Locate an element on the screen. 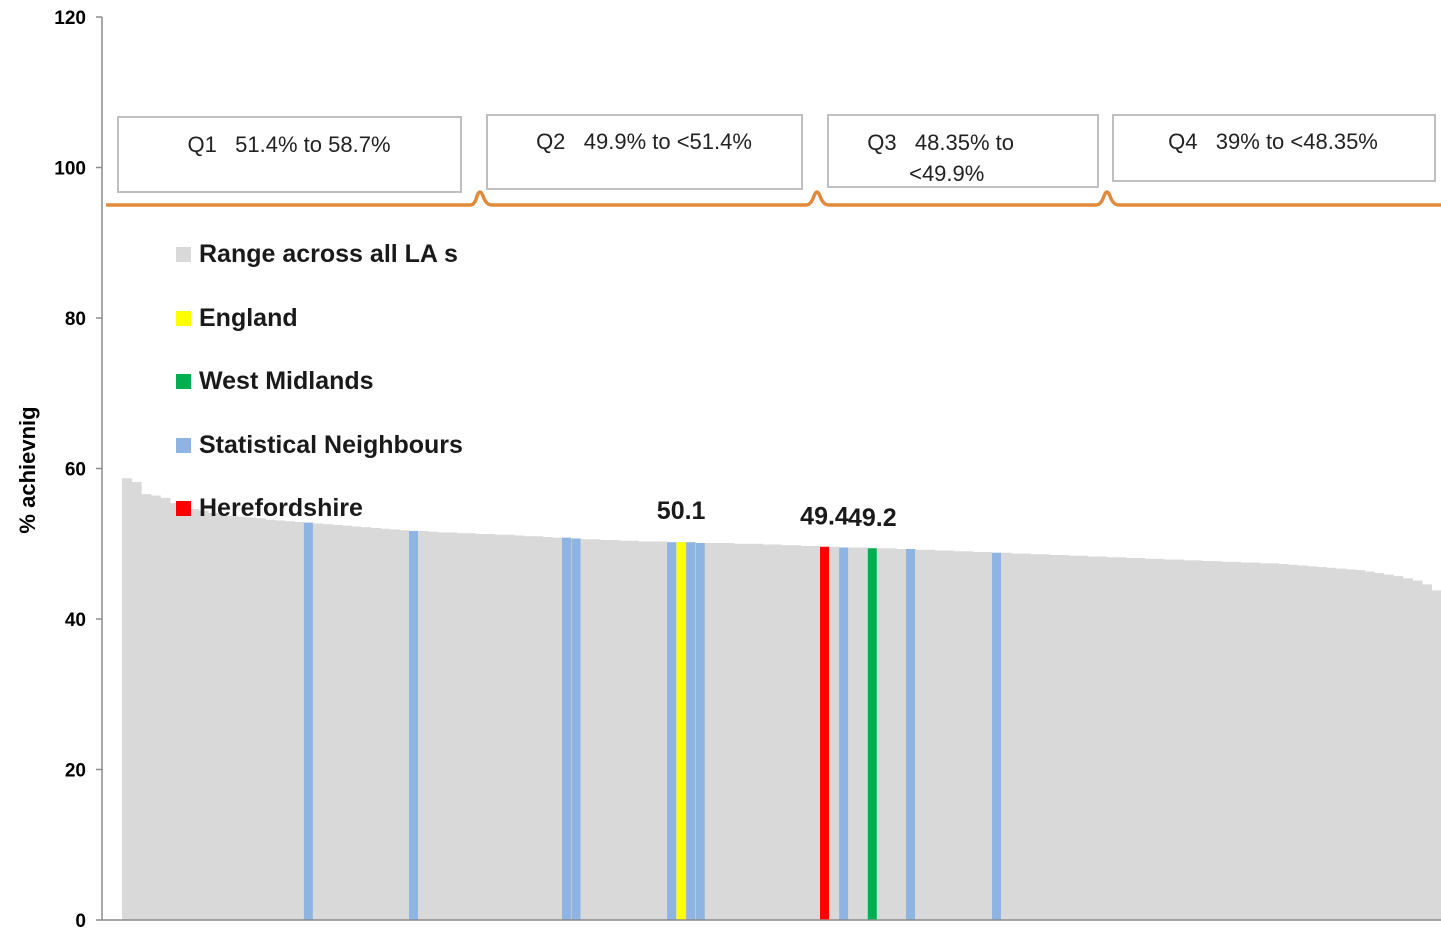 Image resolution: width=1441 pixels, height=929 pixels. legend-item-herefordshire: Herefordshire is located at coordinates (269, 508).